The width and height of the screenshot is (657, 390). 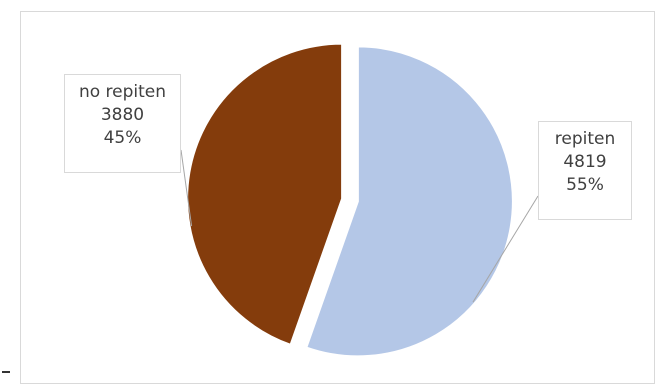 What do you see at coordinates (505, 249) in the screenshot?
I see `leader-line-repiten` at bounding box center [505, 249].